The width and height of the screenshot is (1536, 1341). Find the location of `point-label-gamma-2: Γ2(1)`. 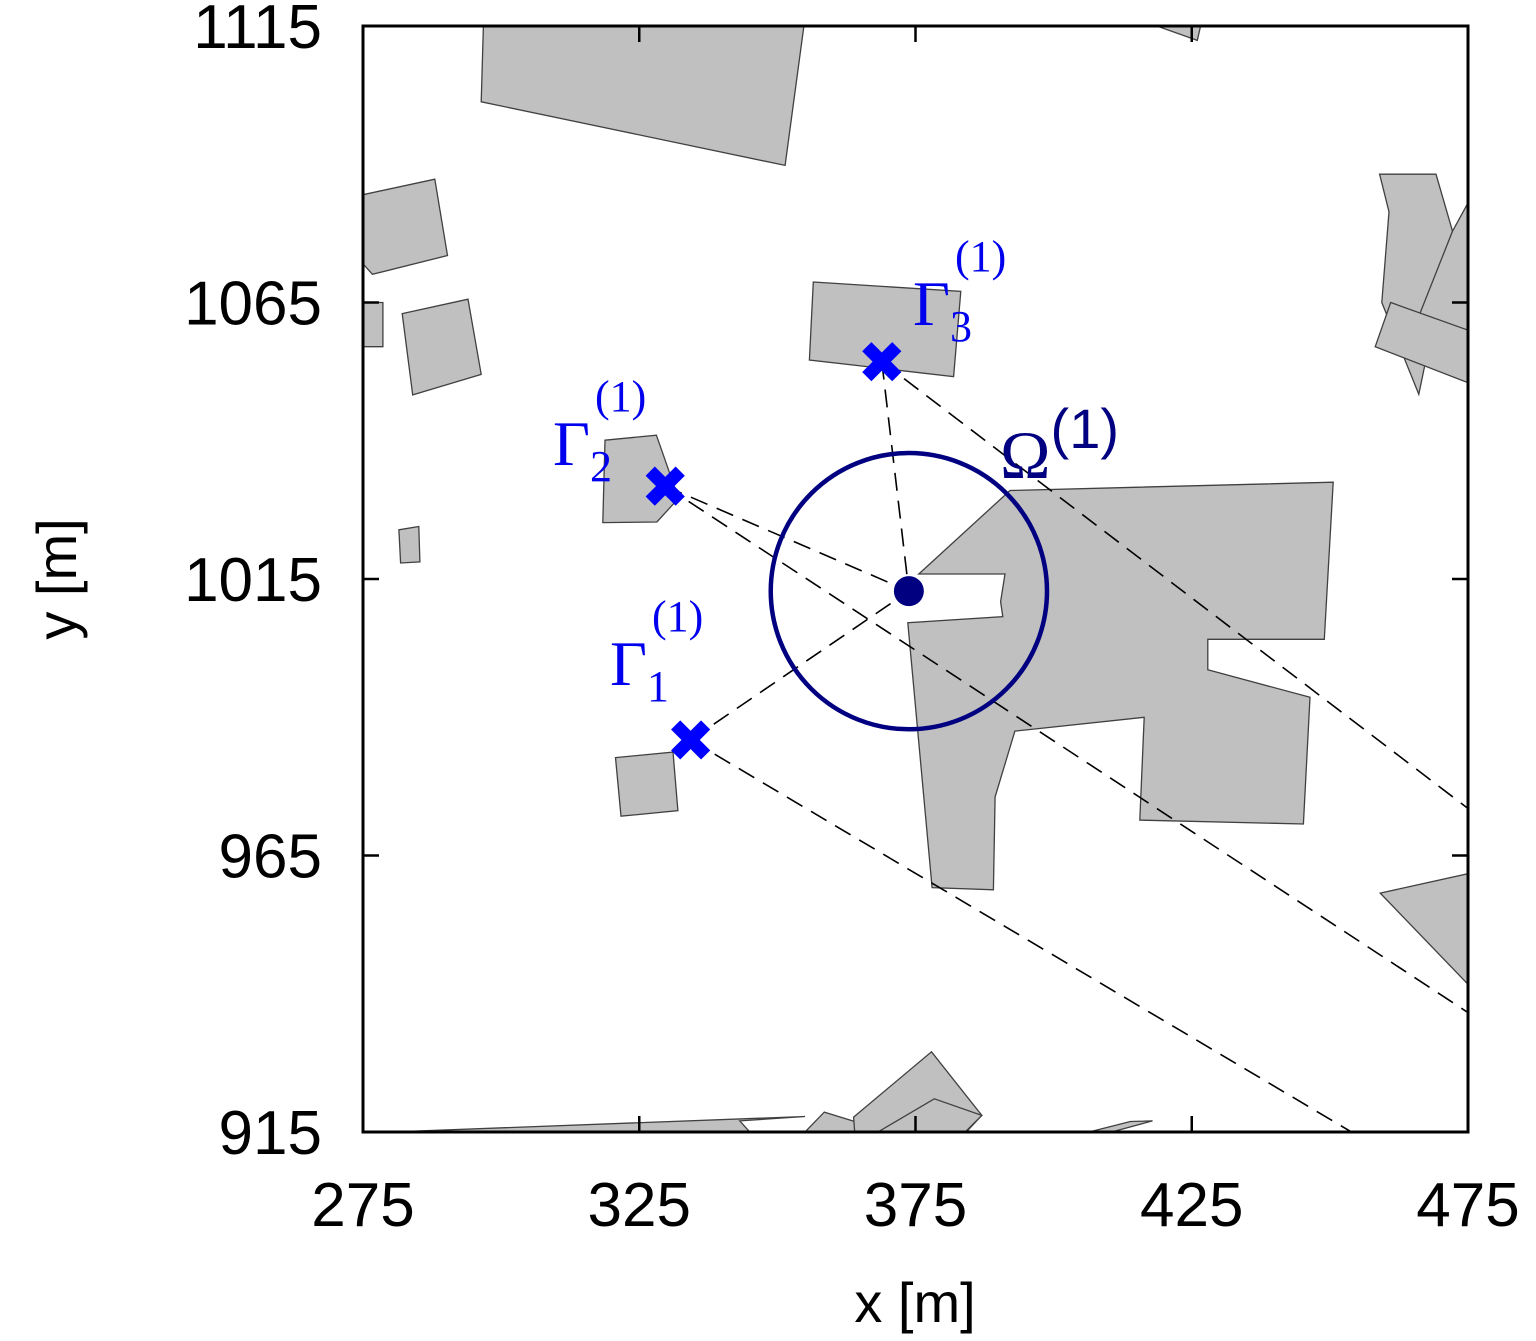

point-label-gamma-2: Γ2(1) is located at coordinates (599, 431).